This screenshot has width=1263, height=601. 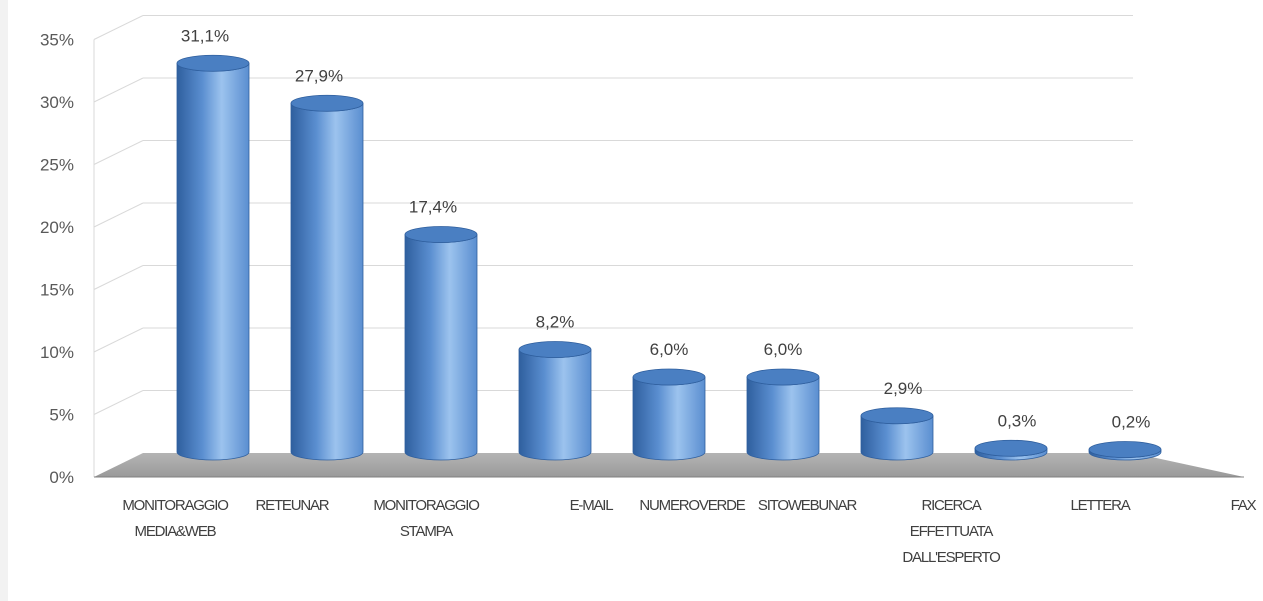 What do you see at coordinates (57, 227) in the screenshot?
I see `y-tick-label: 20%` at bounding box center [57, 227].